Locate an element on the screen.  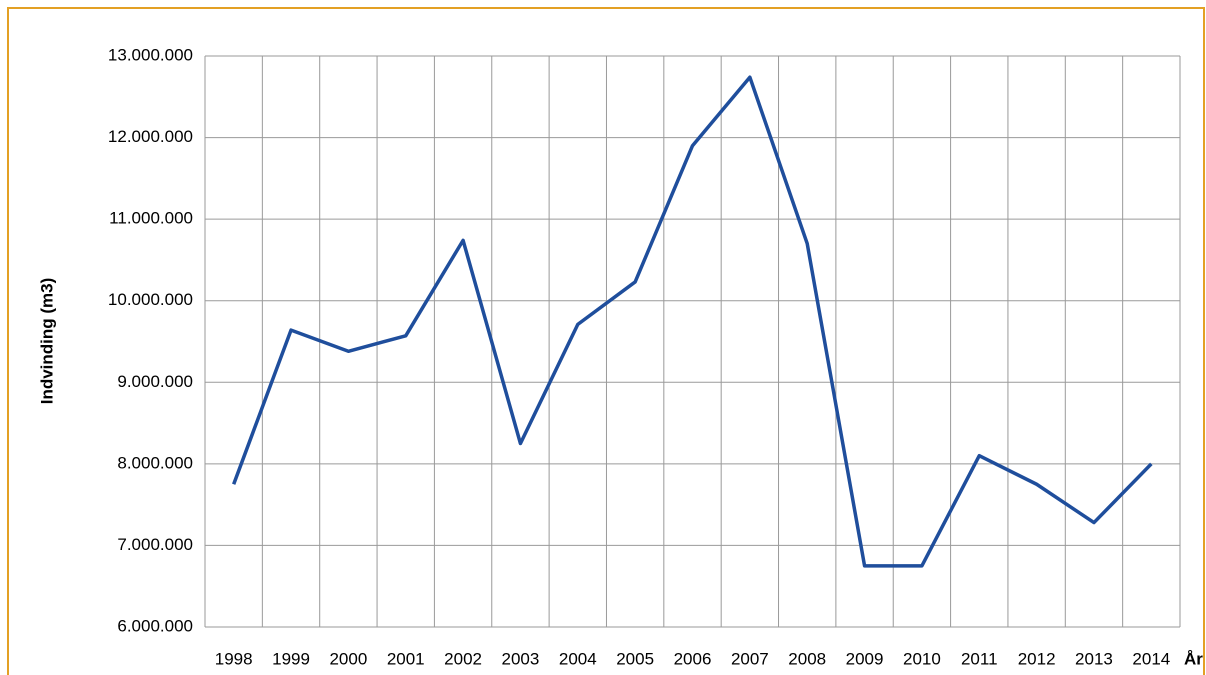
y-tick-label: 13.000.000 is located at coordinates (150, 54).